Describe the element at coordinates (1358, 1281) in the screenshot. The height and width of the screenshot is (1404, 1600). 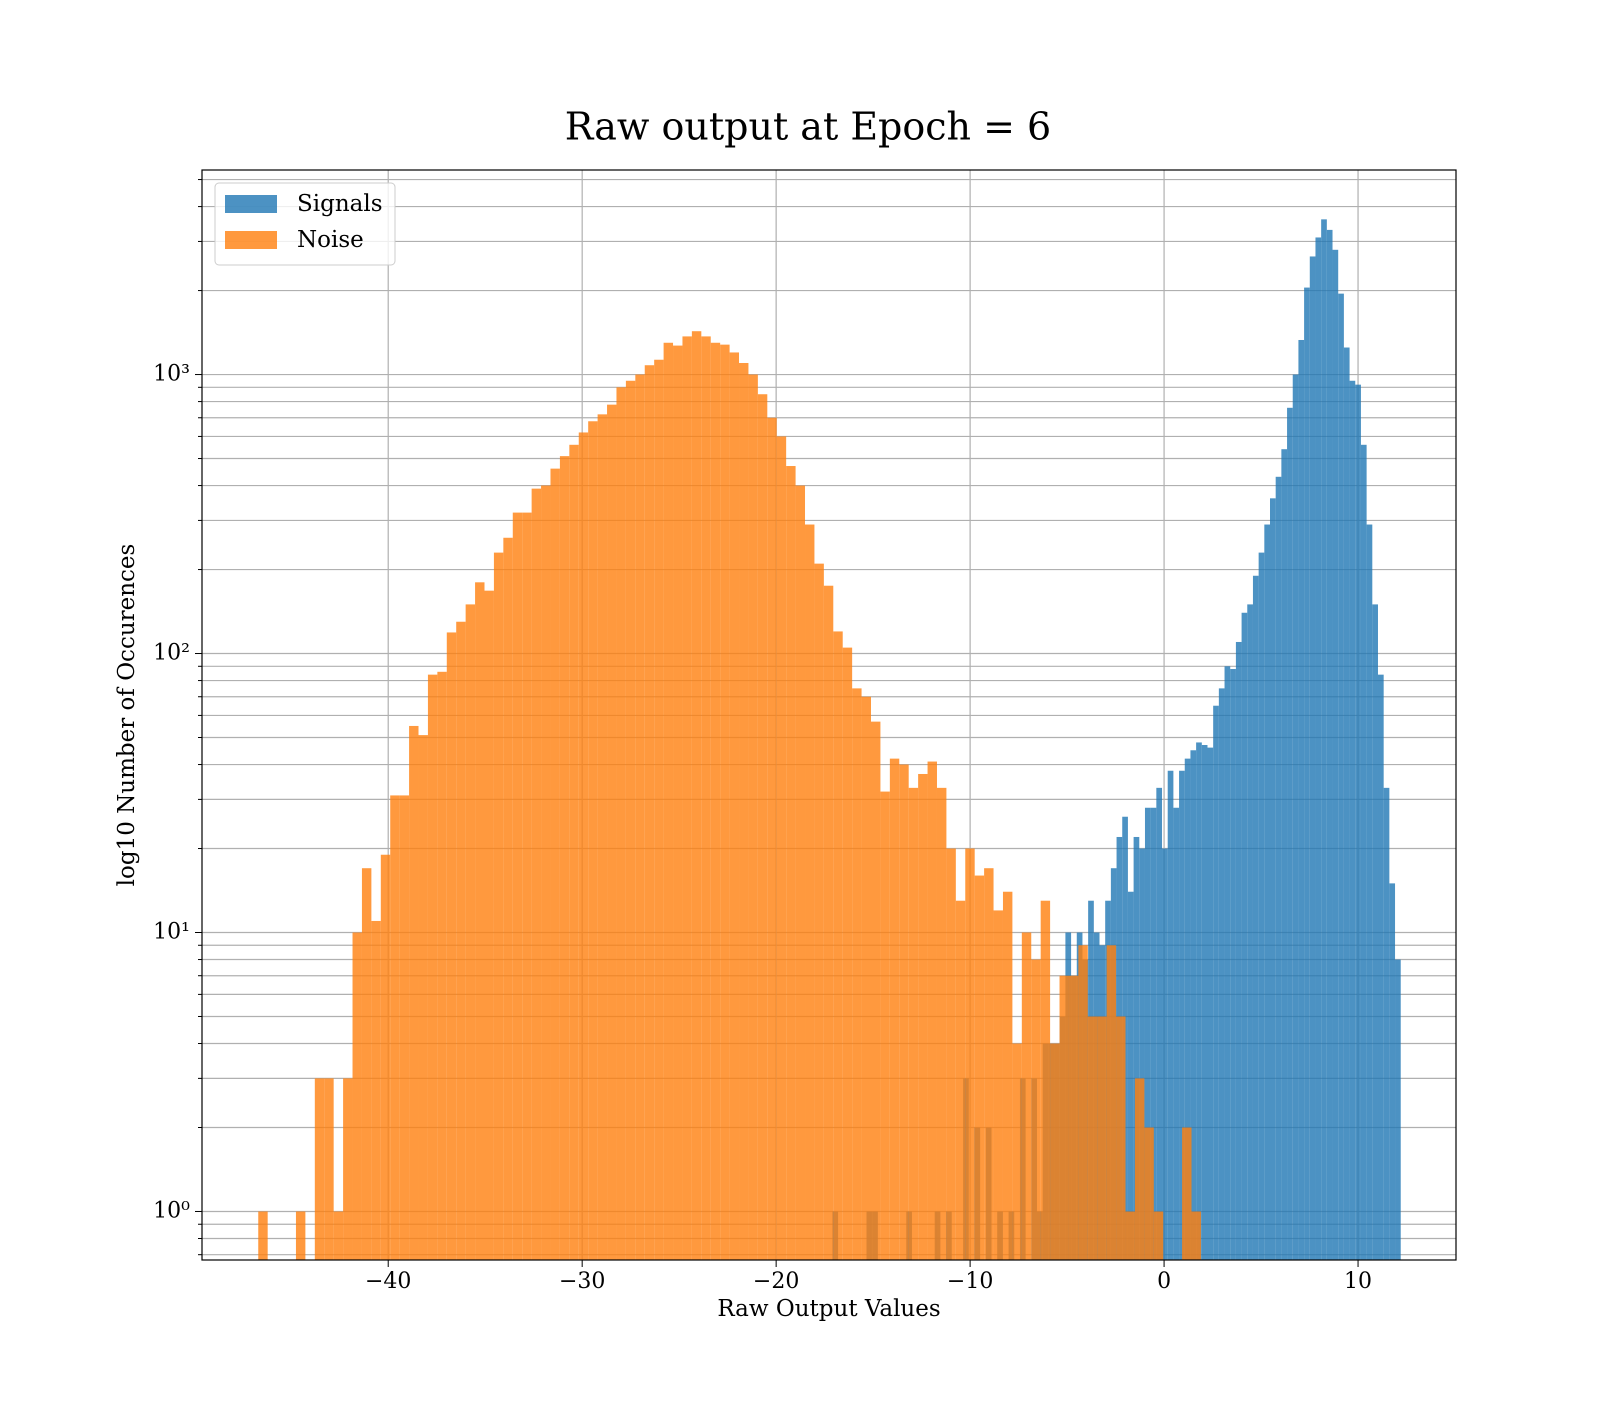
I see `x-tick-label: 10` at that location.